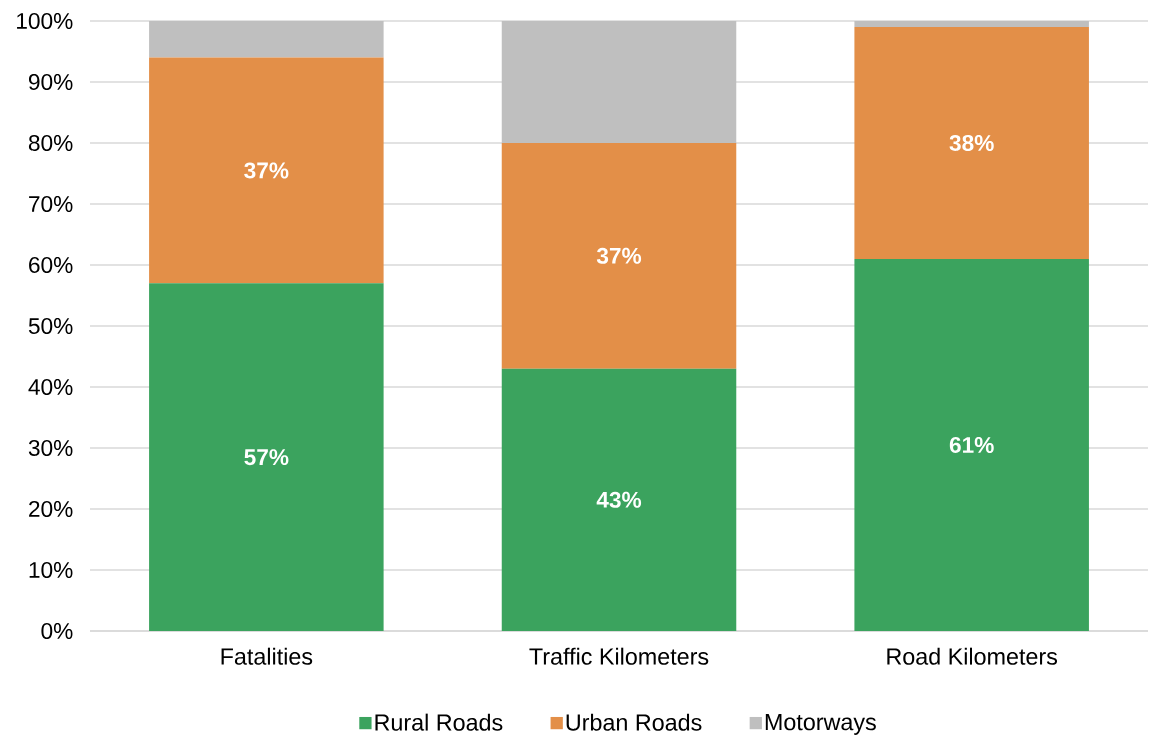 This screenshot has width=1151, height=737. What do you see at coordinates (50, 326) in the screenshot?
I see `y-tick-label: 50%` at bounding box center [50, 326].